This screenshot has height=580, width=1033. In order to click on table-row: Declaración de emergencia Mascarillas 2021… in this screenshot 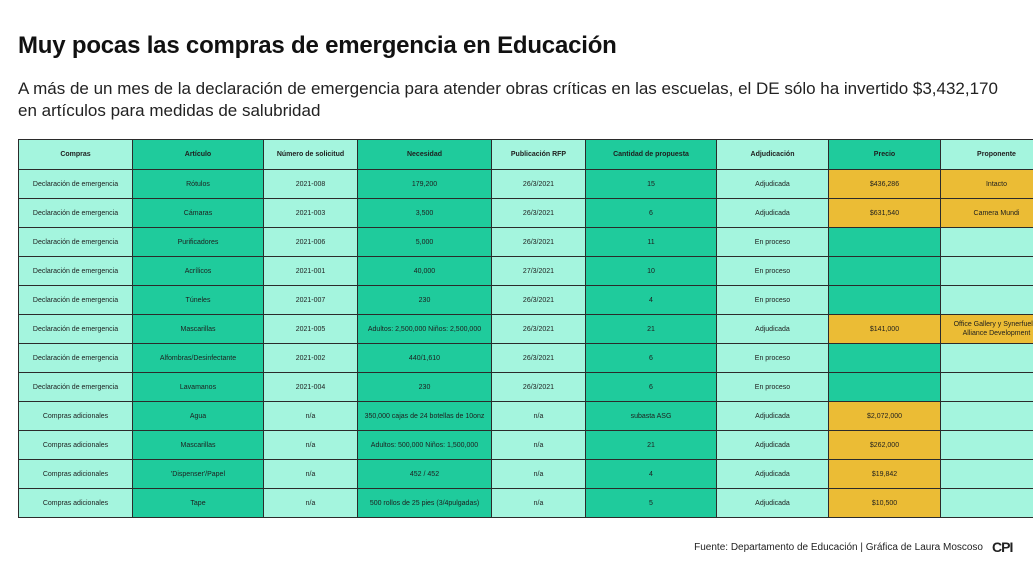, I will do `click(525, 329)`.